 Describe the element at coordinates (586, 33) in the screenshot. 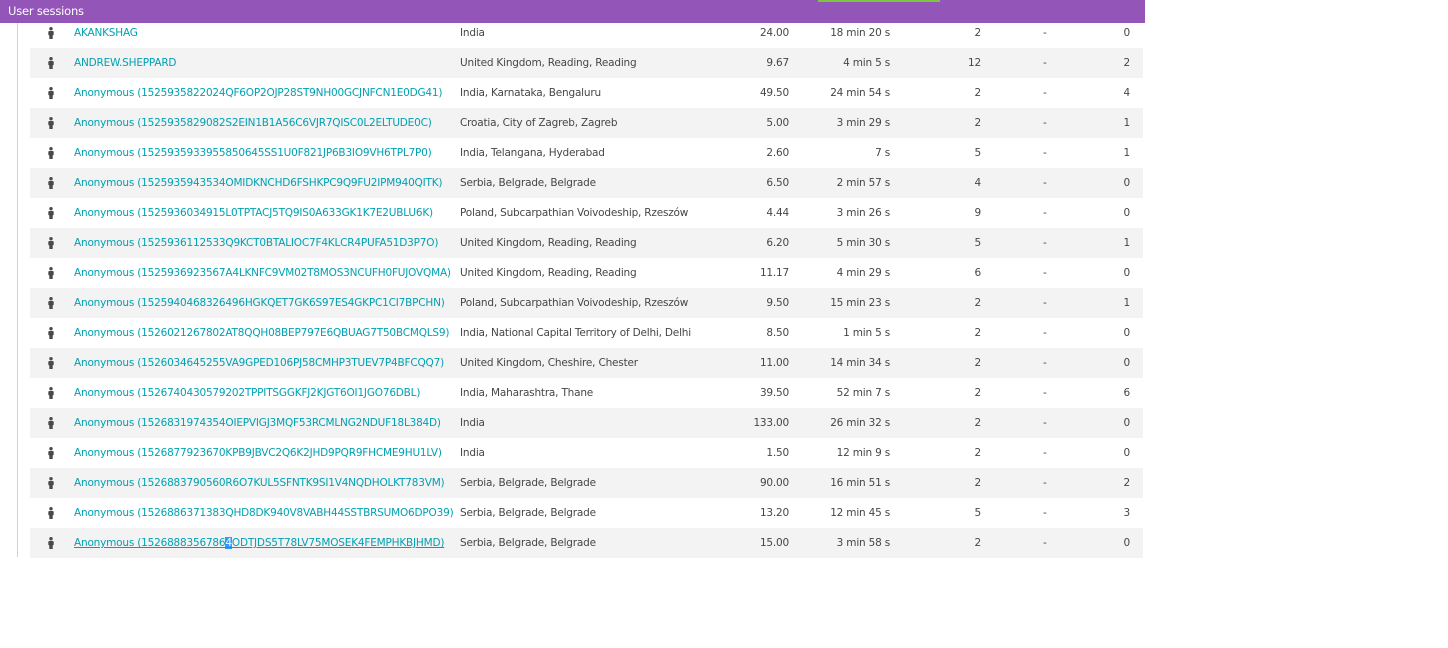

I see `table-row: AKANKSHAG India 24.00 18 min 20 s 2 - 0` at that location.